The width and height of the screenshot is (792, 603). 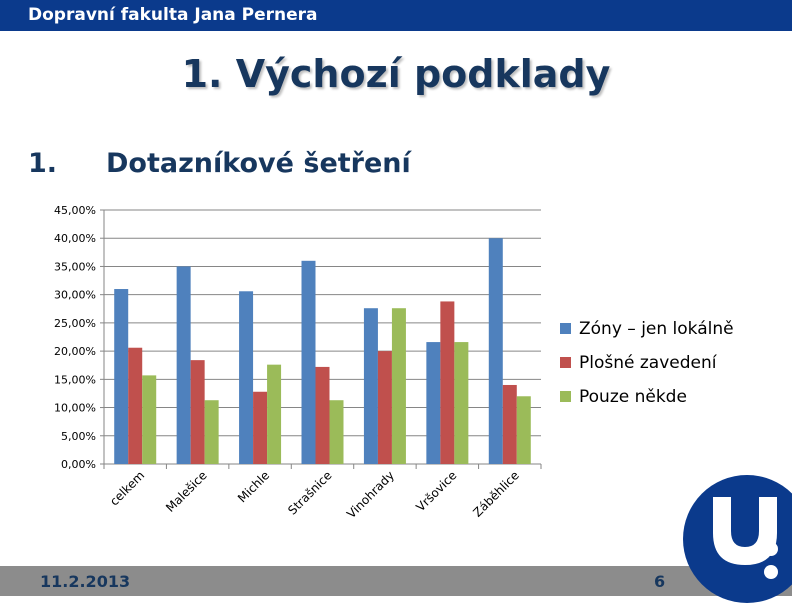 What do you see at coordinates (75, 408) in the screenshot?
I see `y-tick-label: 10,00%` at bounding box center [75, 408].